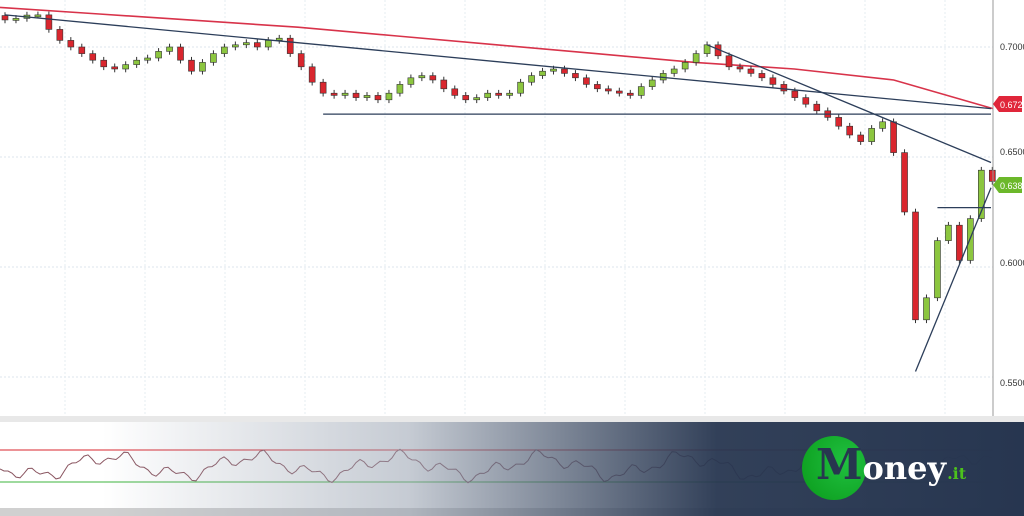  Describe the element at coordinates (839, 464) in the screenshot. I see `logo-letter: M` at that location.